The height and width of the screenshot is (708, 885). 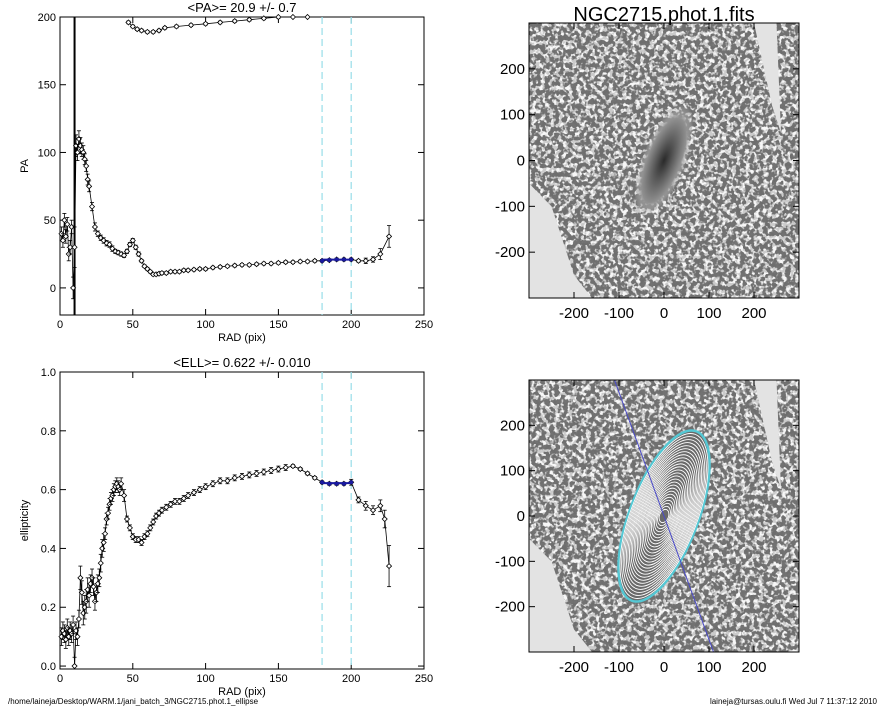 I want to click on img1-mask-right, so click(x=767, y=78).